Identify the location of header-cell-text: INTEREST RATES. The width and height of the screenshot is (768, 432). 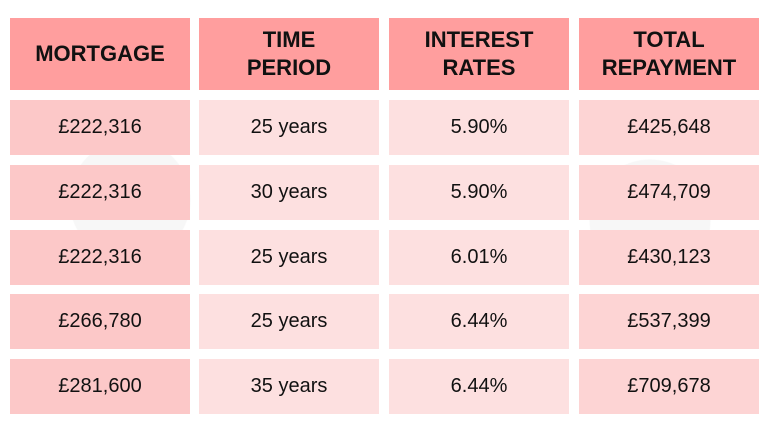
(479, 53).